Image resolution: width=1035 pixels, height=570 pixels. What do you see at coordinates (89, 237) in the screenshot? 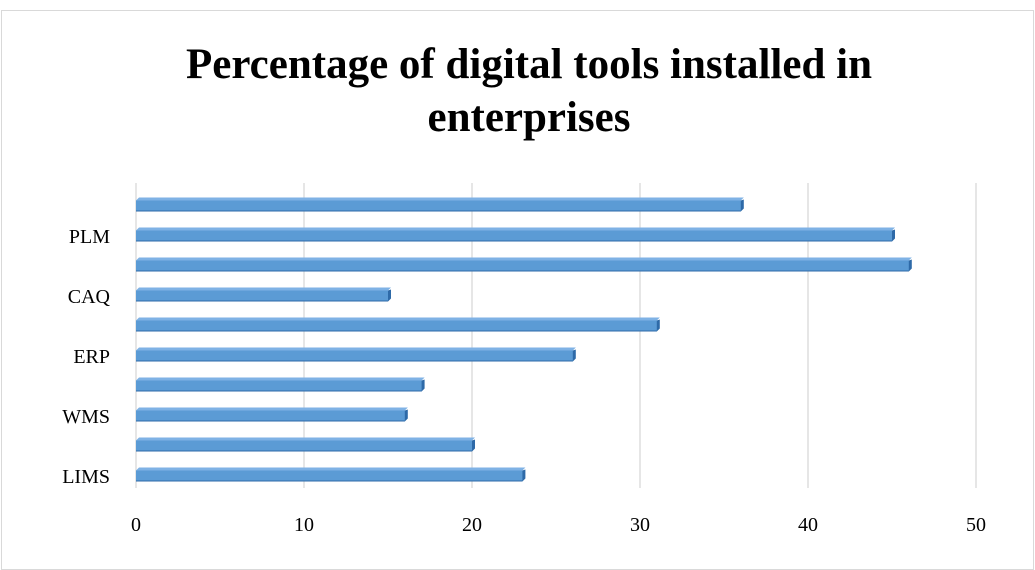
I see `y-category-label: PLM` at bounding box center [89, 237].